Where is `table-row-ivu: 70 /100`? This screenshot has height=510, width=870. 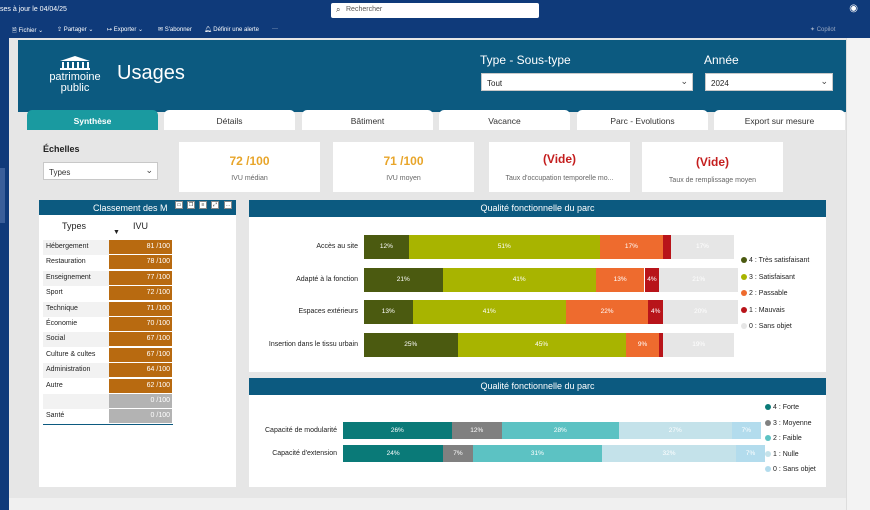
table-row-ivu: 70 /100 is located at coordinates (140, 324).